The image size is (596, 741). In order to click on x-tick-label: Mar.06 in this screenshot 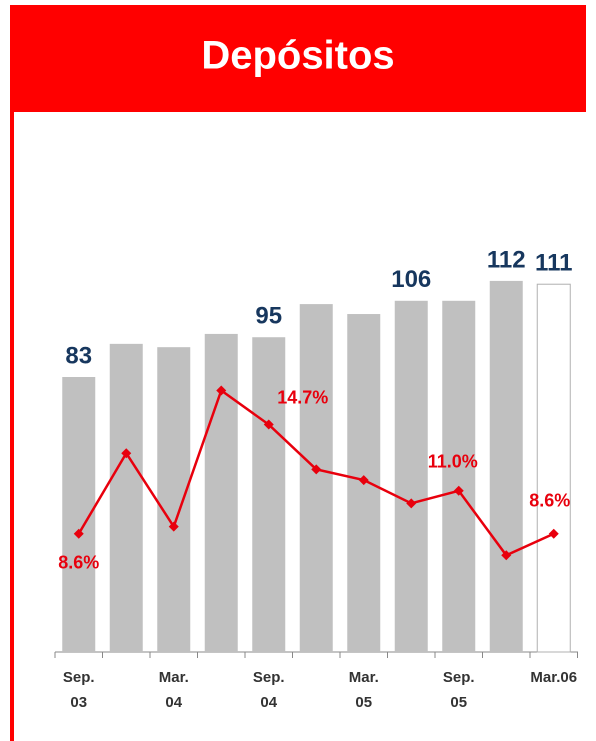, I will do `click(553, 677)`.